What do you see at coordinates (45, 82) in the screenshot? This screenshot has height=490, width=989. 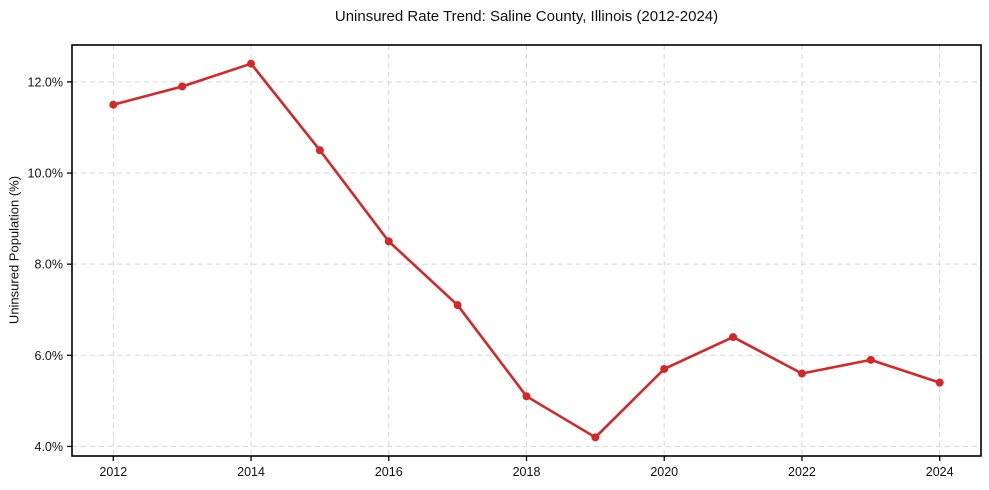 I see `y-axis-tick-label: 12.0%` at bounding box center [45, 82].